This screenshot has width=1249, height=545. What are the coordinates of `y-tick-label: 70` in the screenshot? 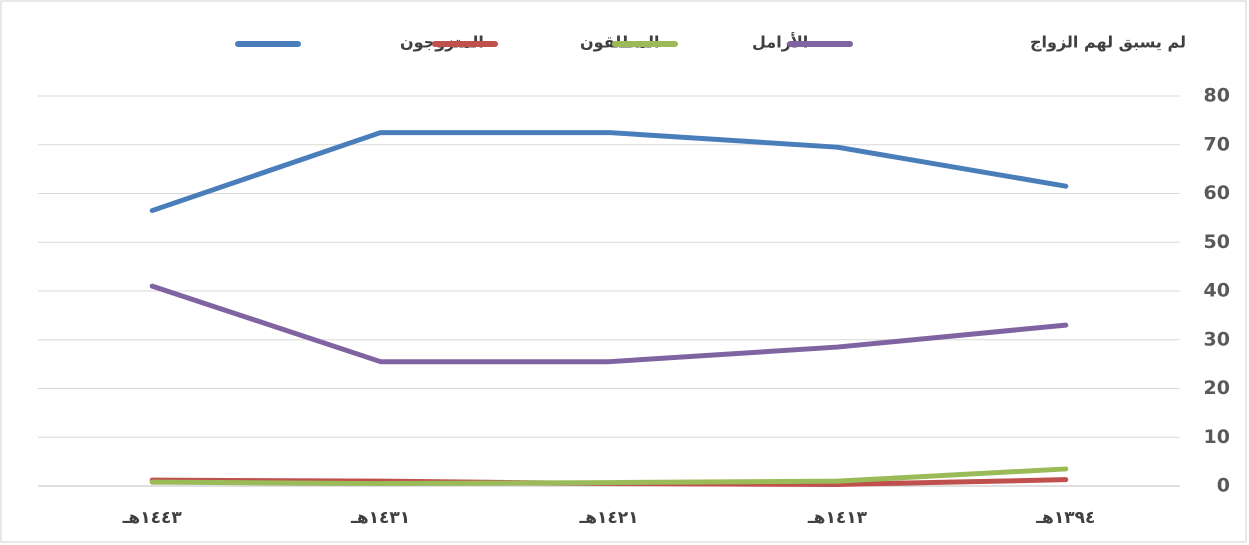 It's located at (1217, 144).